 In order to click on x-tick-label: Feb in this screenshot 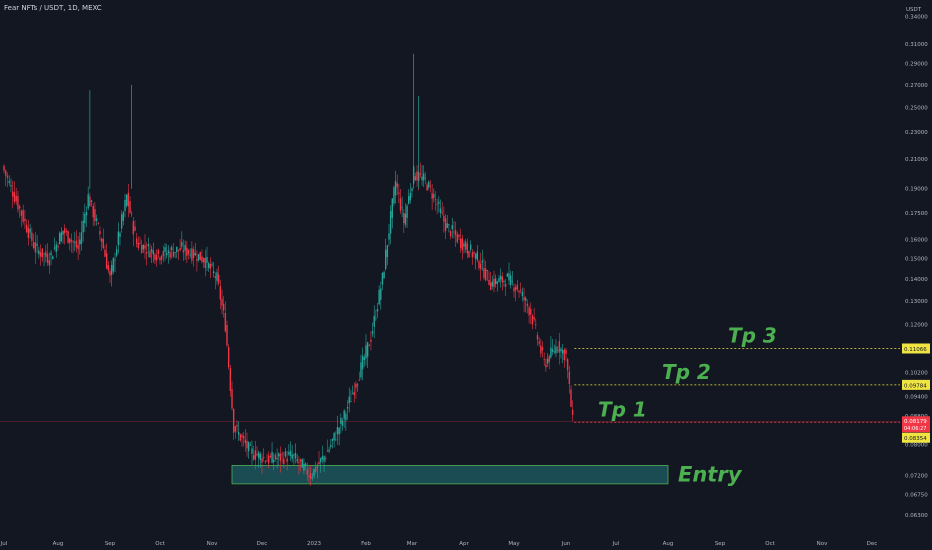, I will do `click(366, 544)`.